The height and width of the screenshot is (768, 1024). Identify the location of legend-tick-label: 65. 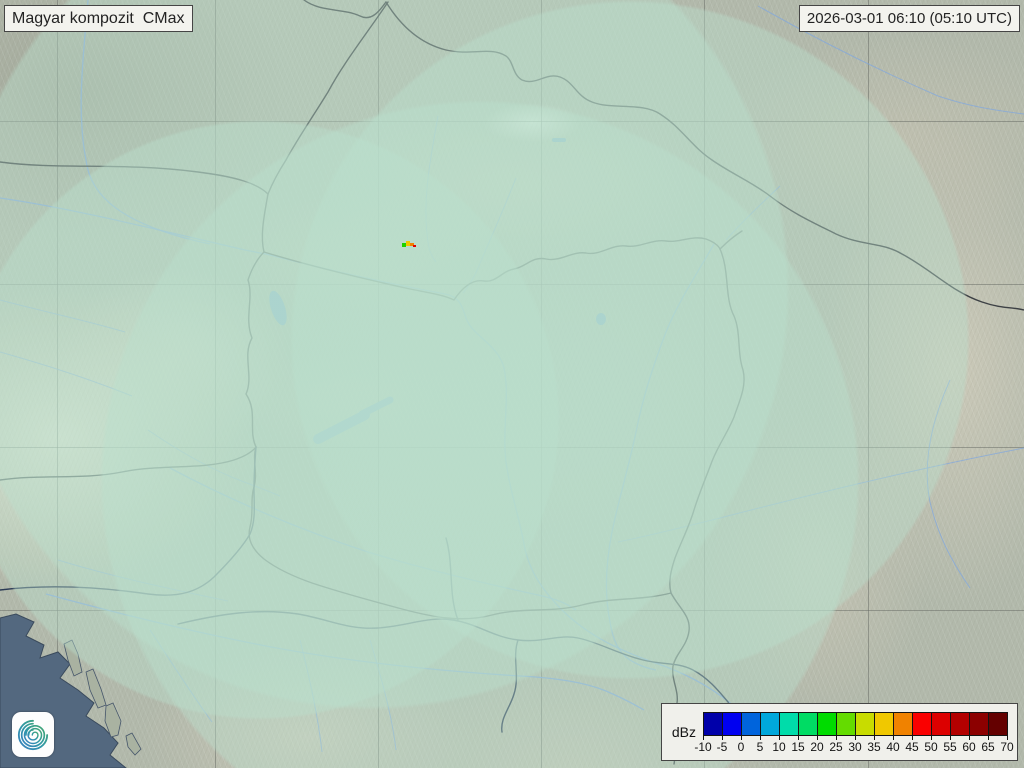
(988, 747).